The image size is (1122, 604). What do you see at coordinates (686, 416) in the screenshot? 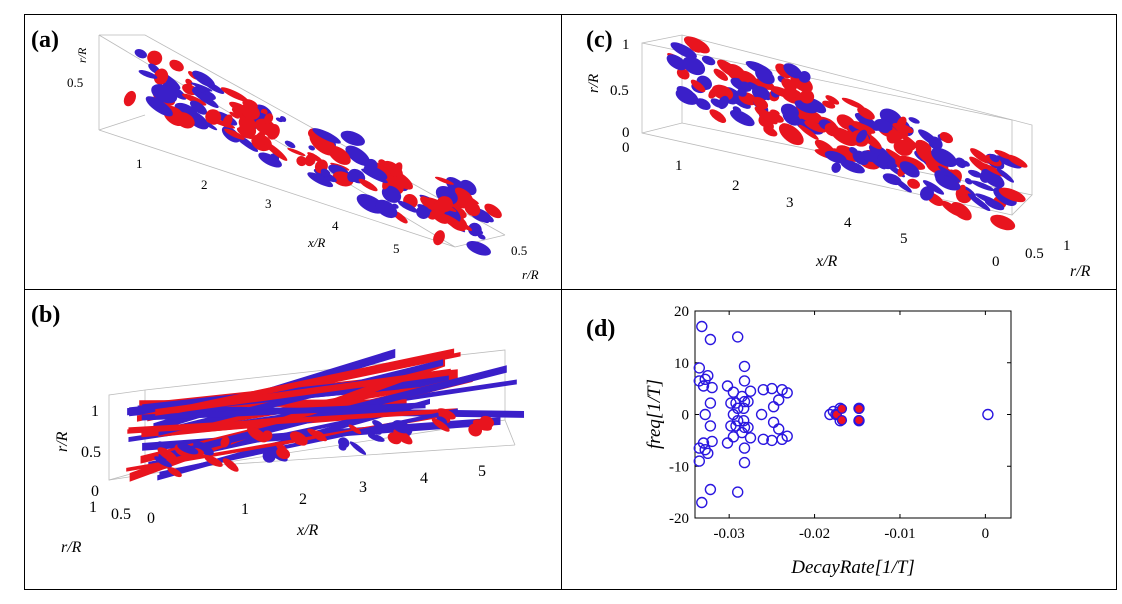
I see `y-tick-label: 0` at bounding box center [686, 416].